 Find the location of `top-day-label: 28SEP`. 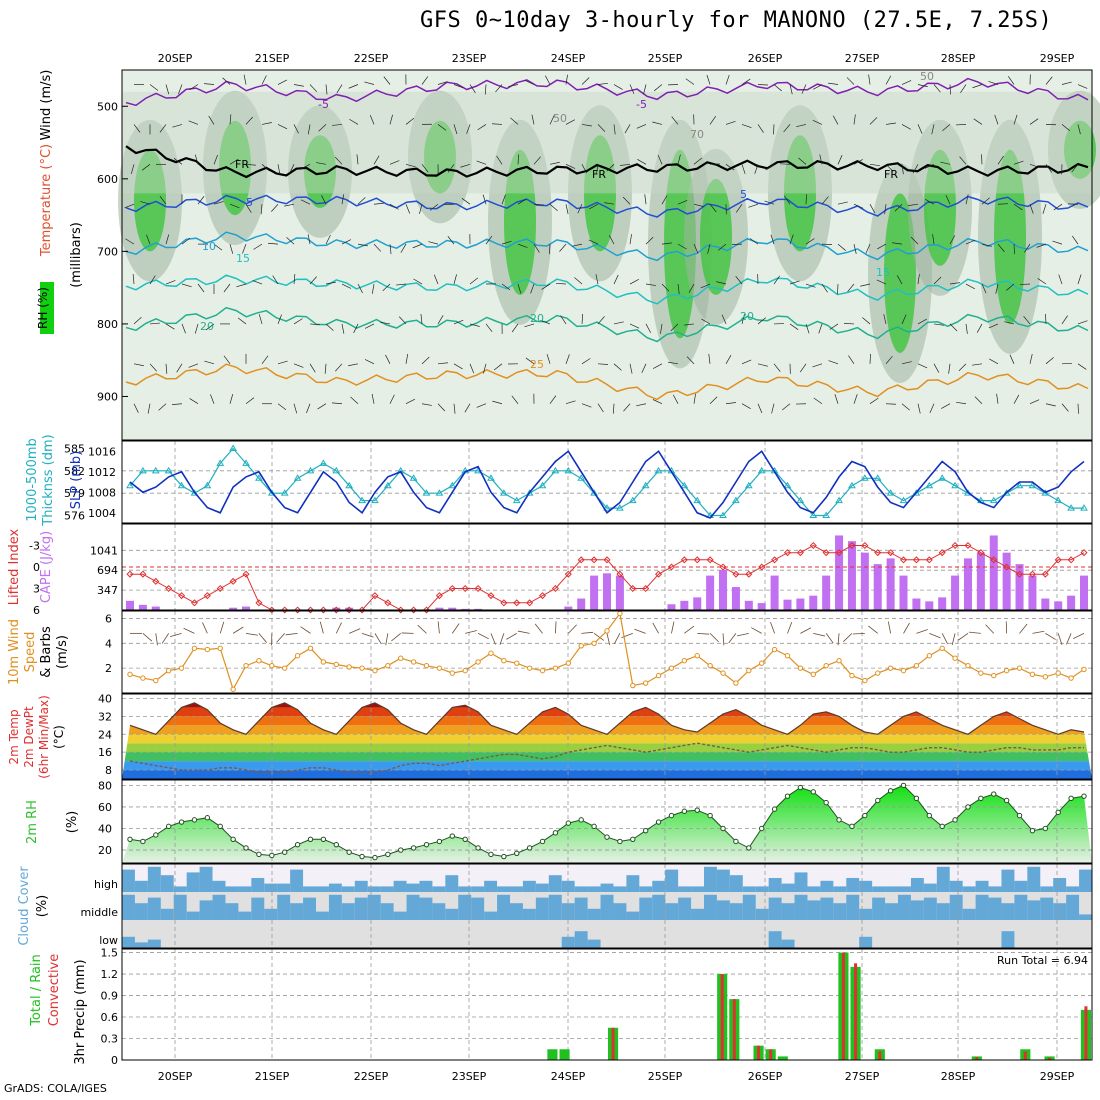

top-day-label: 28SEP is located at coordinates (958, 58).